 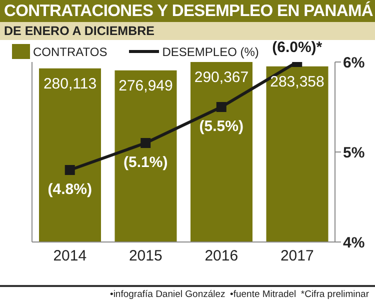 What do you see at coordinates (263, 295) in the screenshot?
I see `text: •fuente Mitradel` at bounding box center [263, 295].